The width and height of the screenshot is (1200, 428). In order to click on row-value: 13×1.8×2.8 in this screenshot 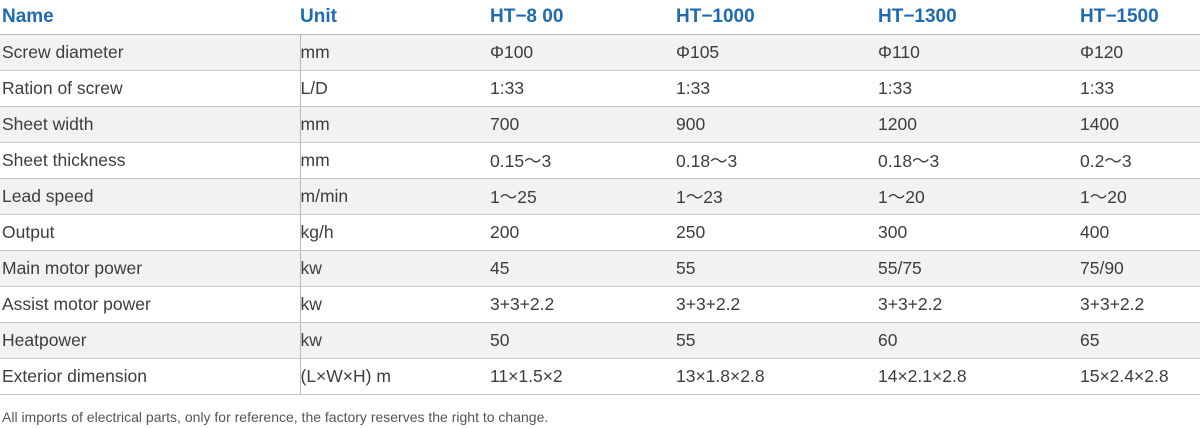, I will do `click(777, 376)`.